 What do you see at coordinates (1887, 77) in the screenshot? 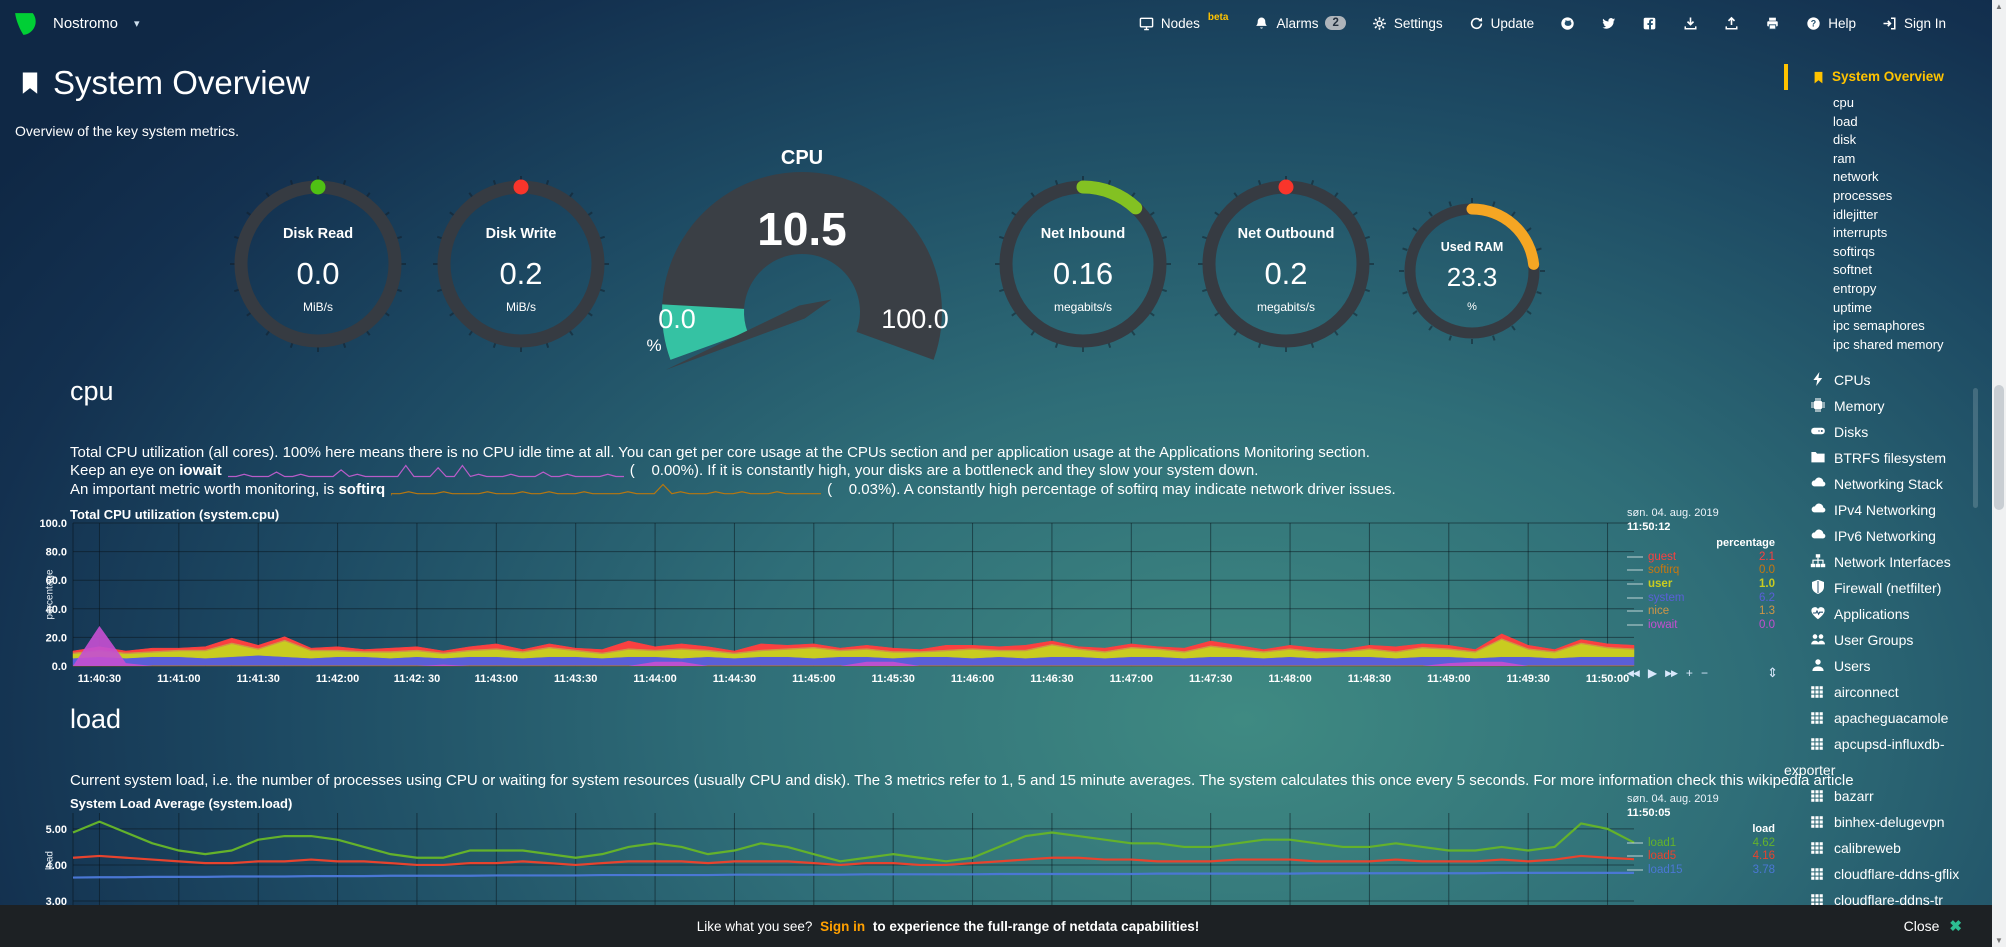
I see `sidebar-item-system-overview: System Overview` at bounding box center [1887, 77].